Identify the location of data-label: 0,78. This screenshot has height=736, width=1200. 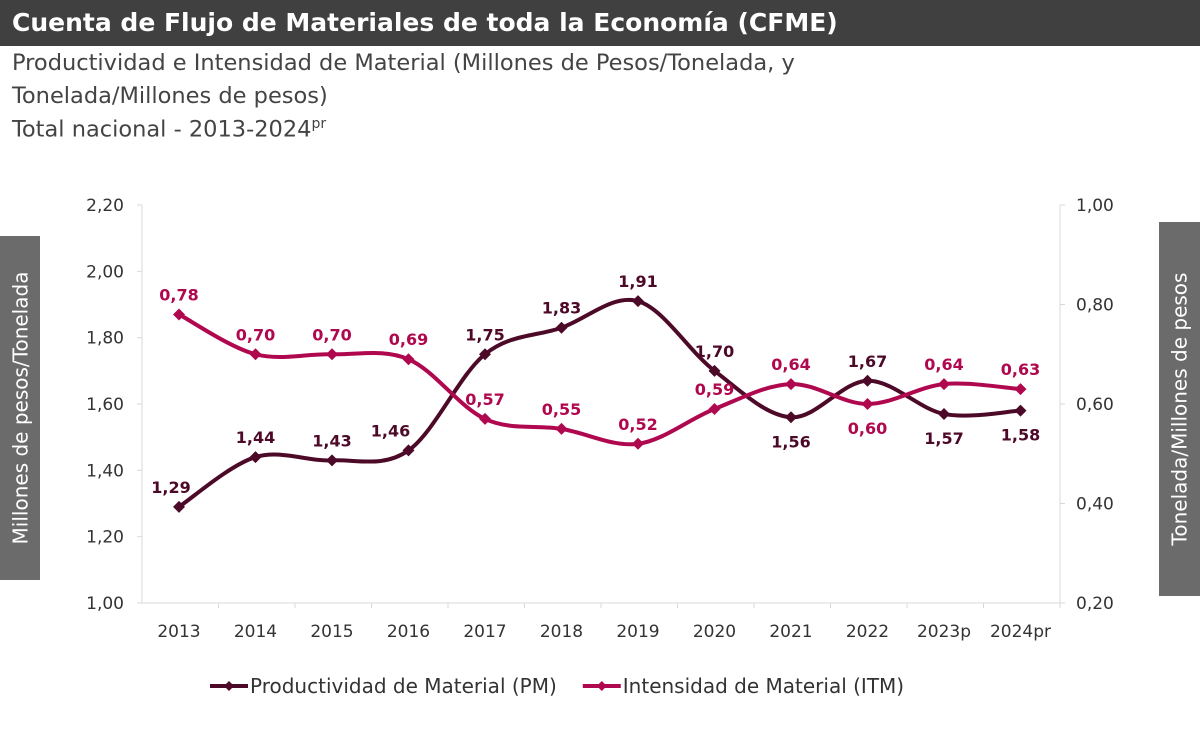
(178, 294).